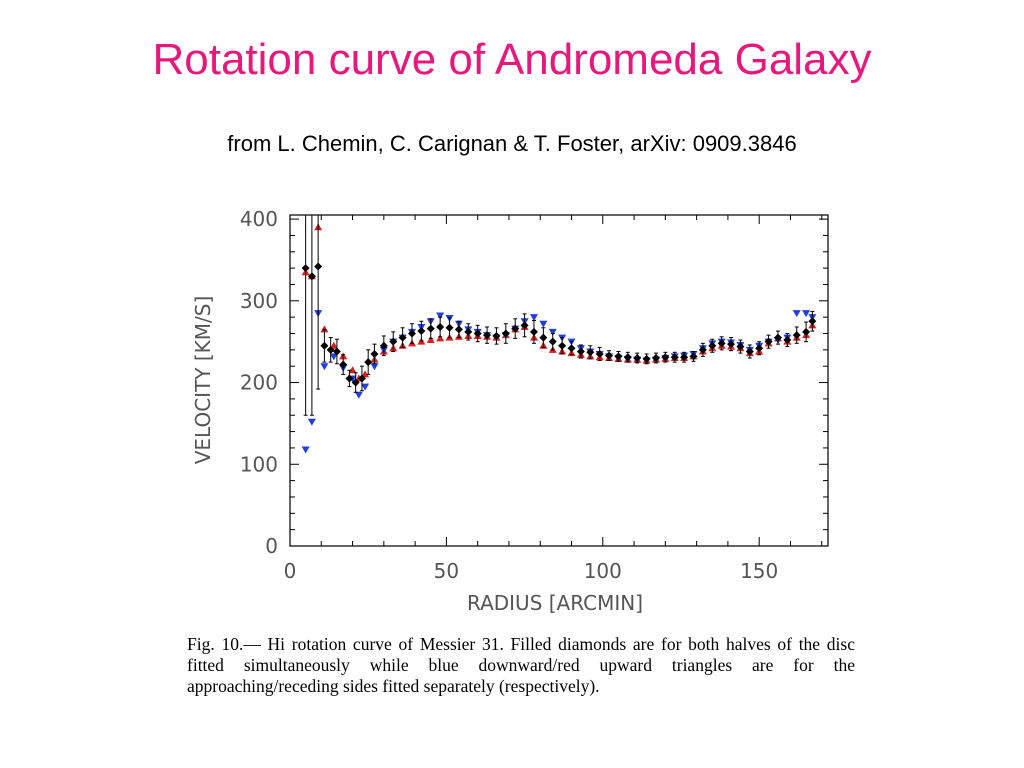 Image resolution: width=1024 pixels, height=768 pixels. Describe the element at coordinates (259, 383) in the screenshot. I see `y-tick-label: 200` at that location.